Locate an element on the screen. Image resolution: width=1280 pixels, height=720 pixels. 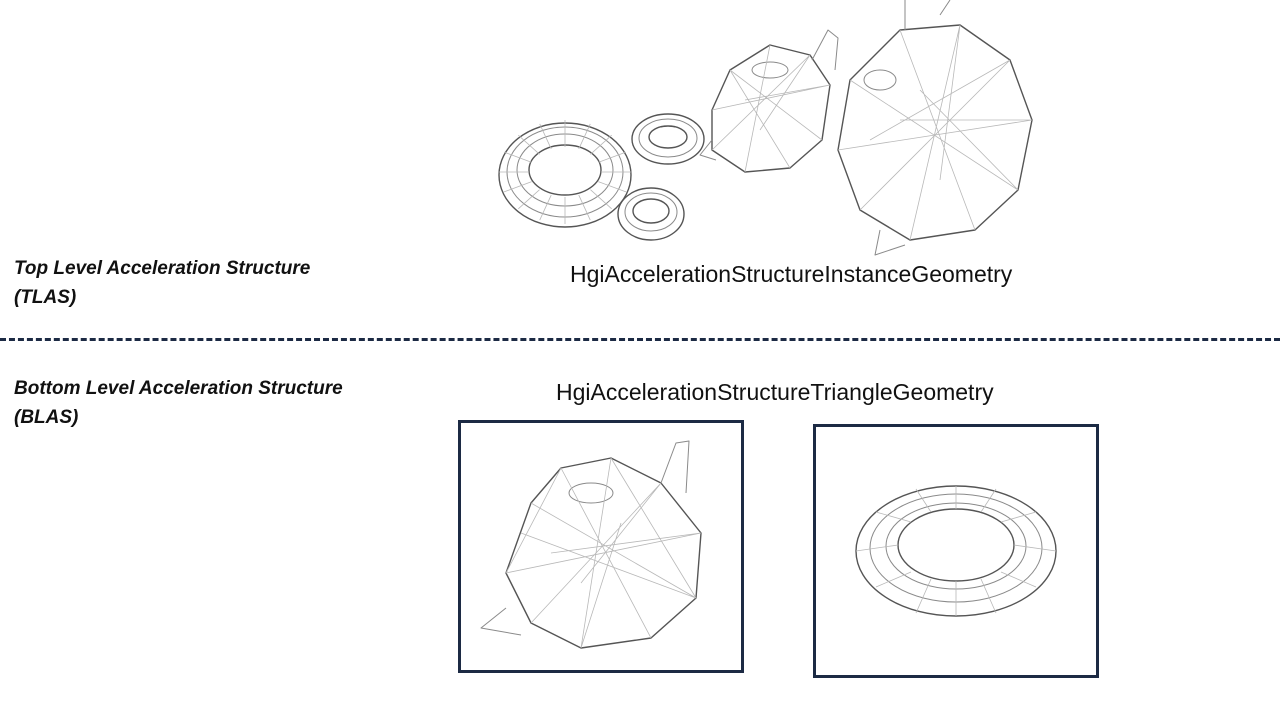
torus-wireframe-icon is located at coordinates (956, 551).